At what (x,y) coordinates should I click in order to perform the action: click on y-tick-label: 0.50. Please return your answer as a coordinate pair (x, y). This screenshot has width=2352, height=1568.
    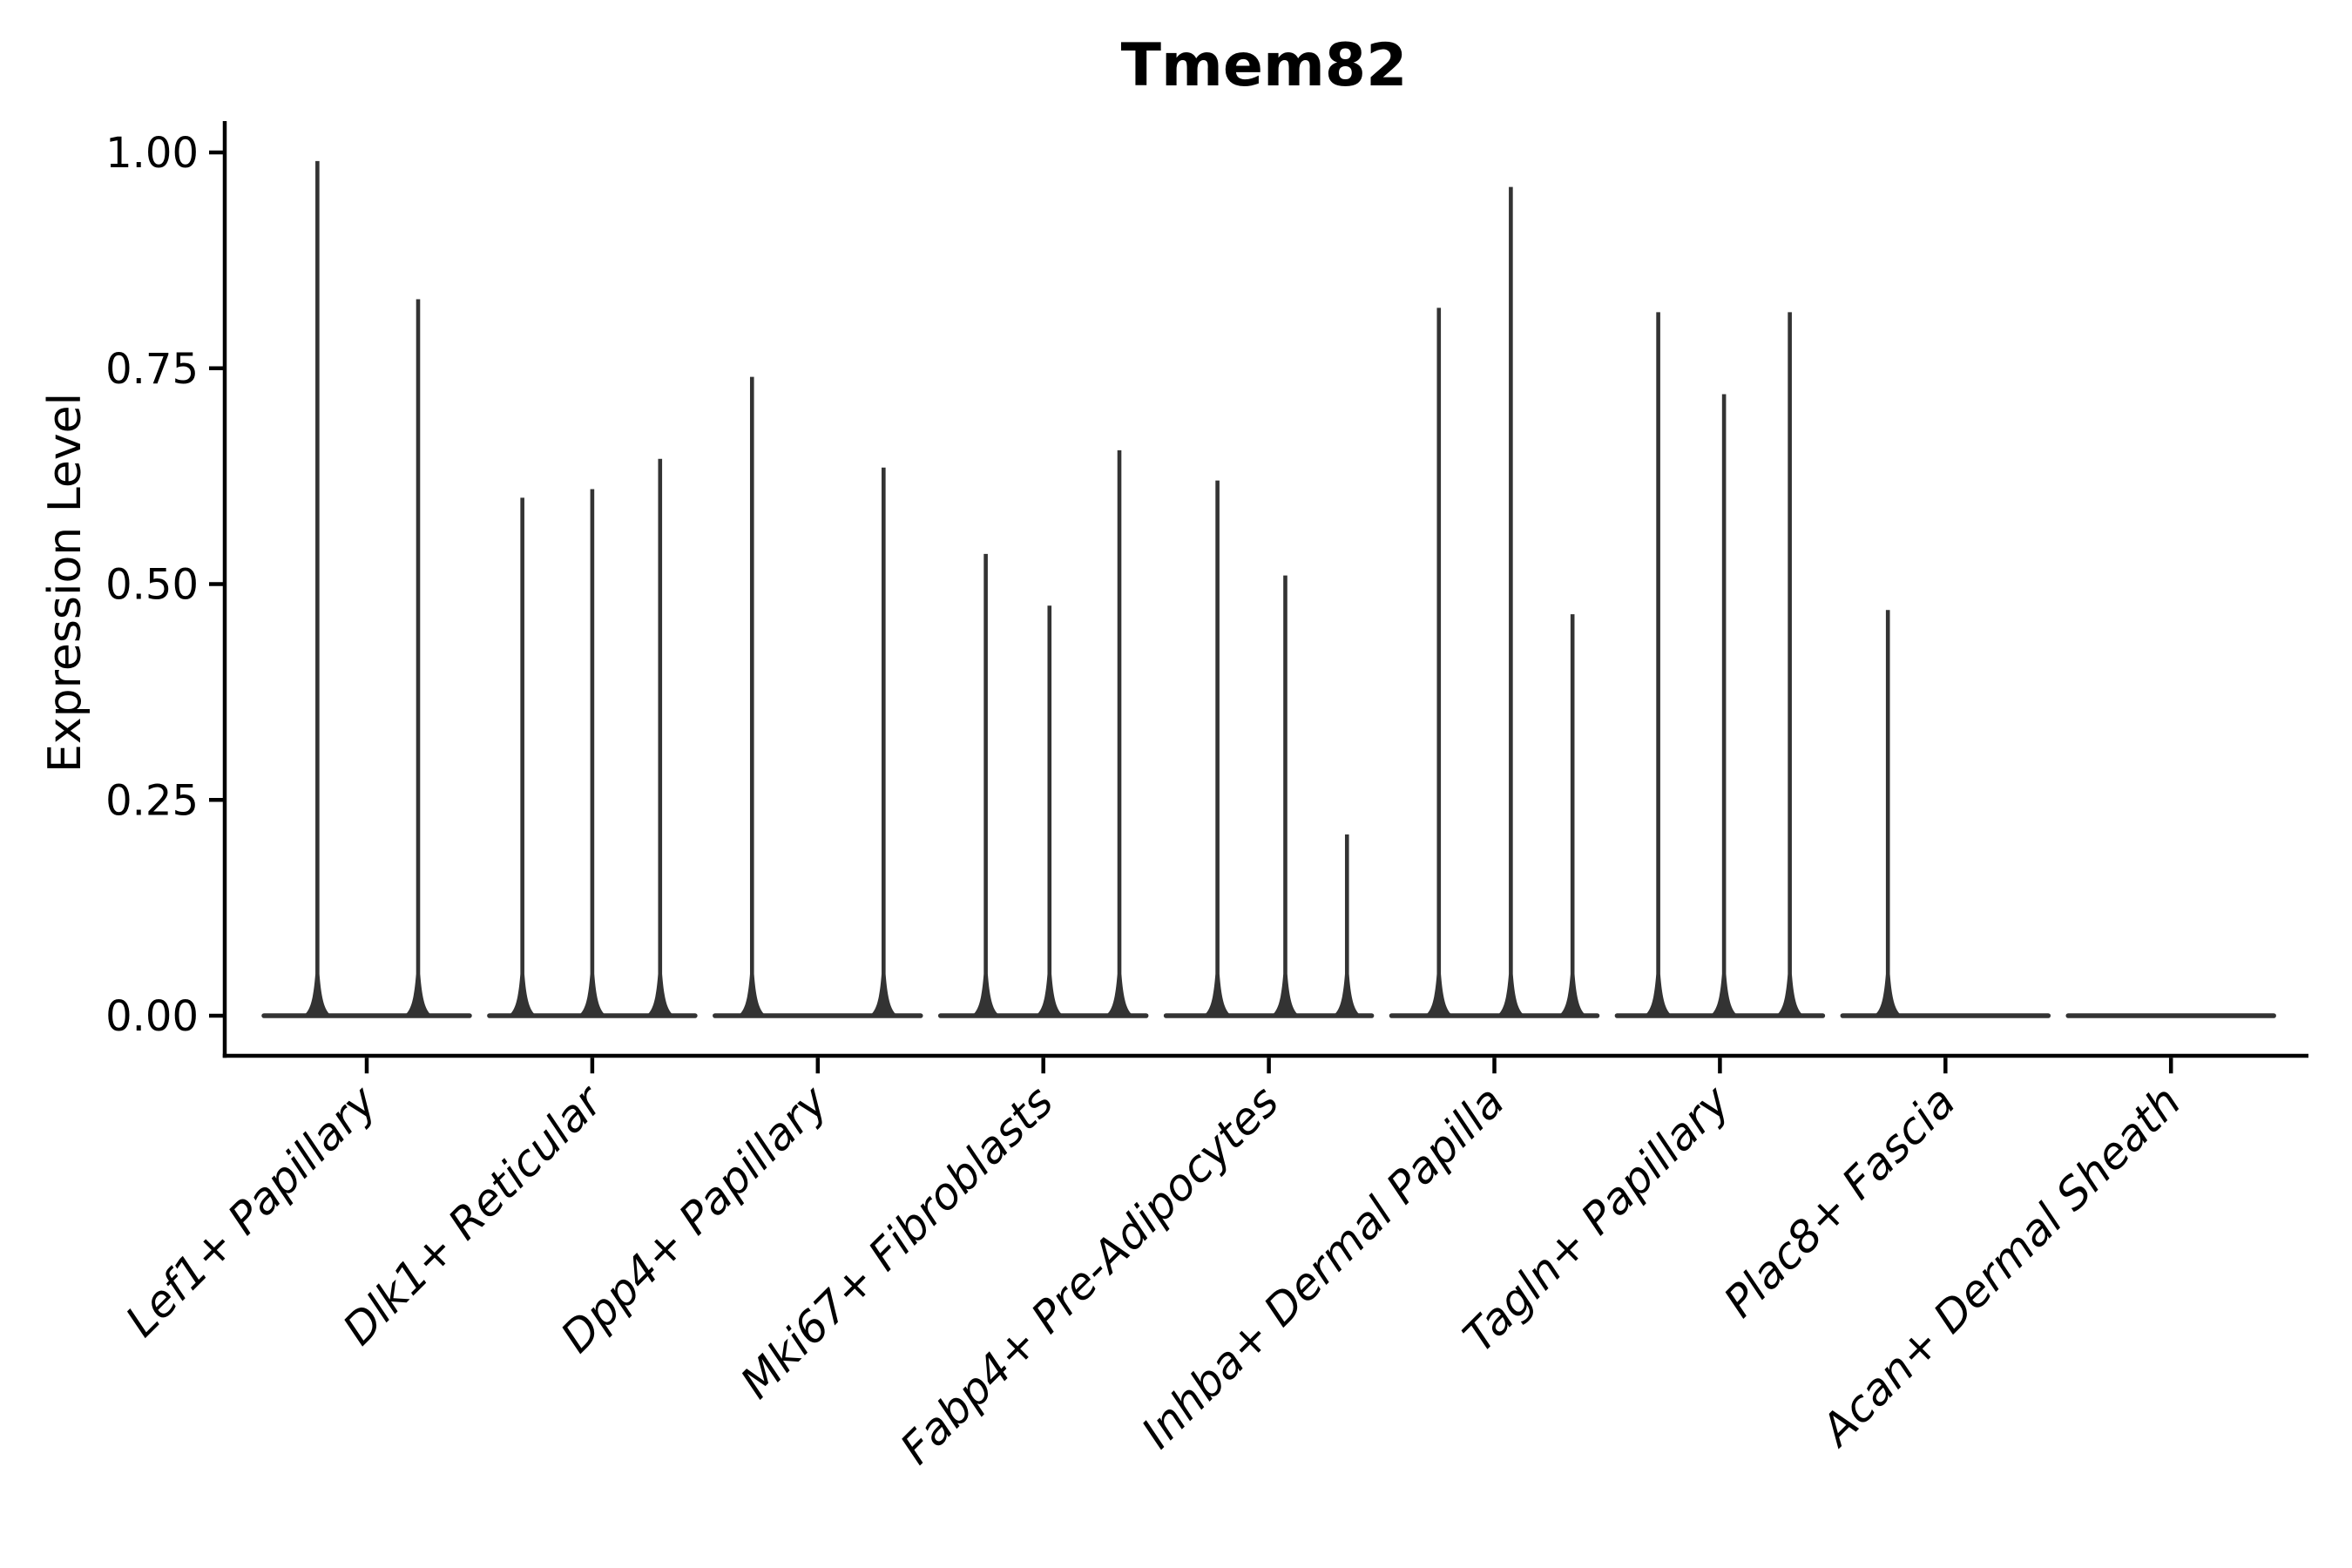
    Looking at the image, I should click on (152, 585).